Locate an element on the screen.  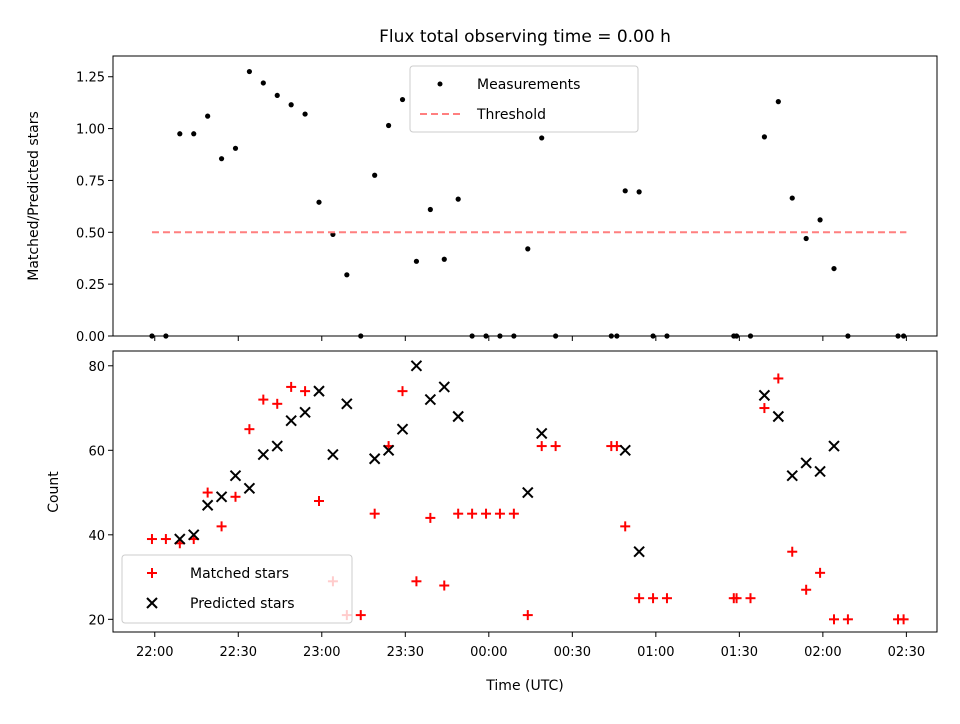
x-tick-label: 22:30 is located at coordinates (238, 652).